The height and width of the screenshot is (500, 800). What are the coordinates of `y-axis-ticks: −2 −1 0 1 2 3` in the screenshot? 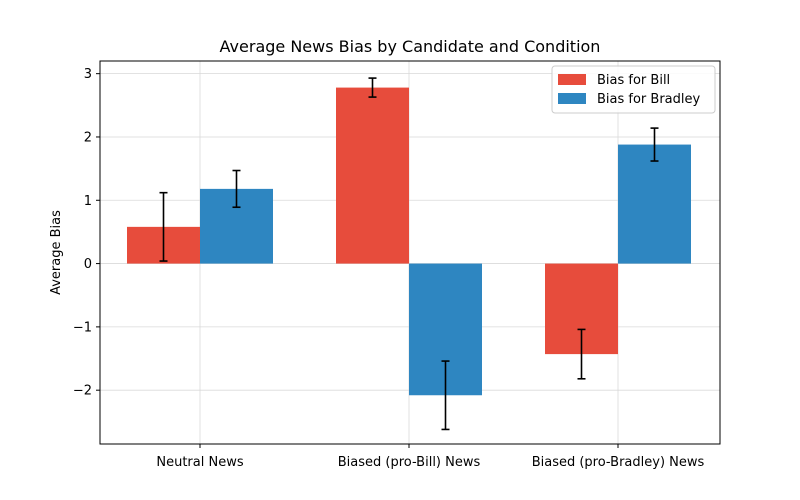 It's located at (86, 233).